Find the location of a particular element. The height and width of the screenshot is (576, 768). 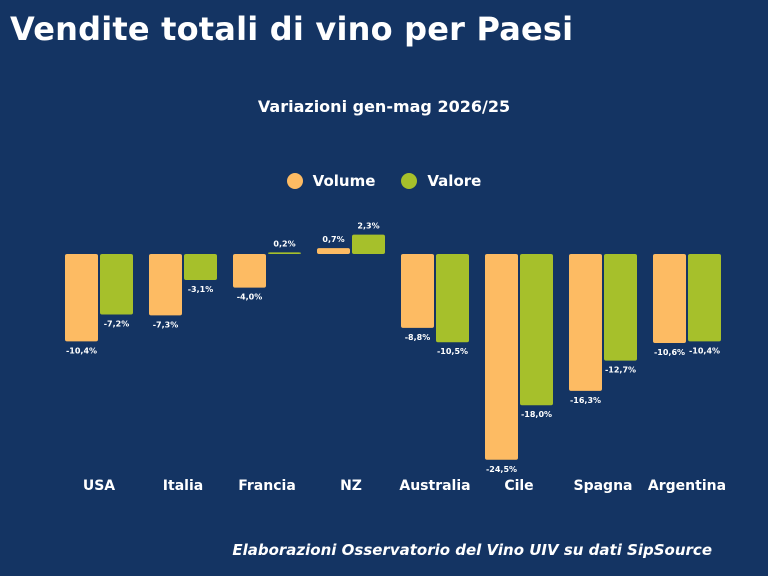

bar-volume-argentina is located at coordinates (669, 299).